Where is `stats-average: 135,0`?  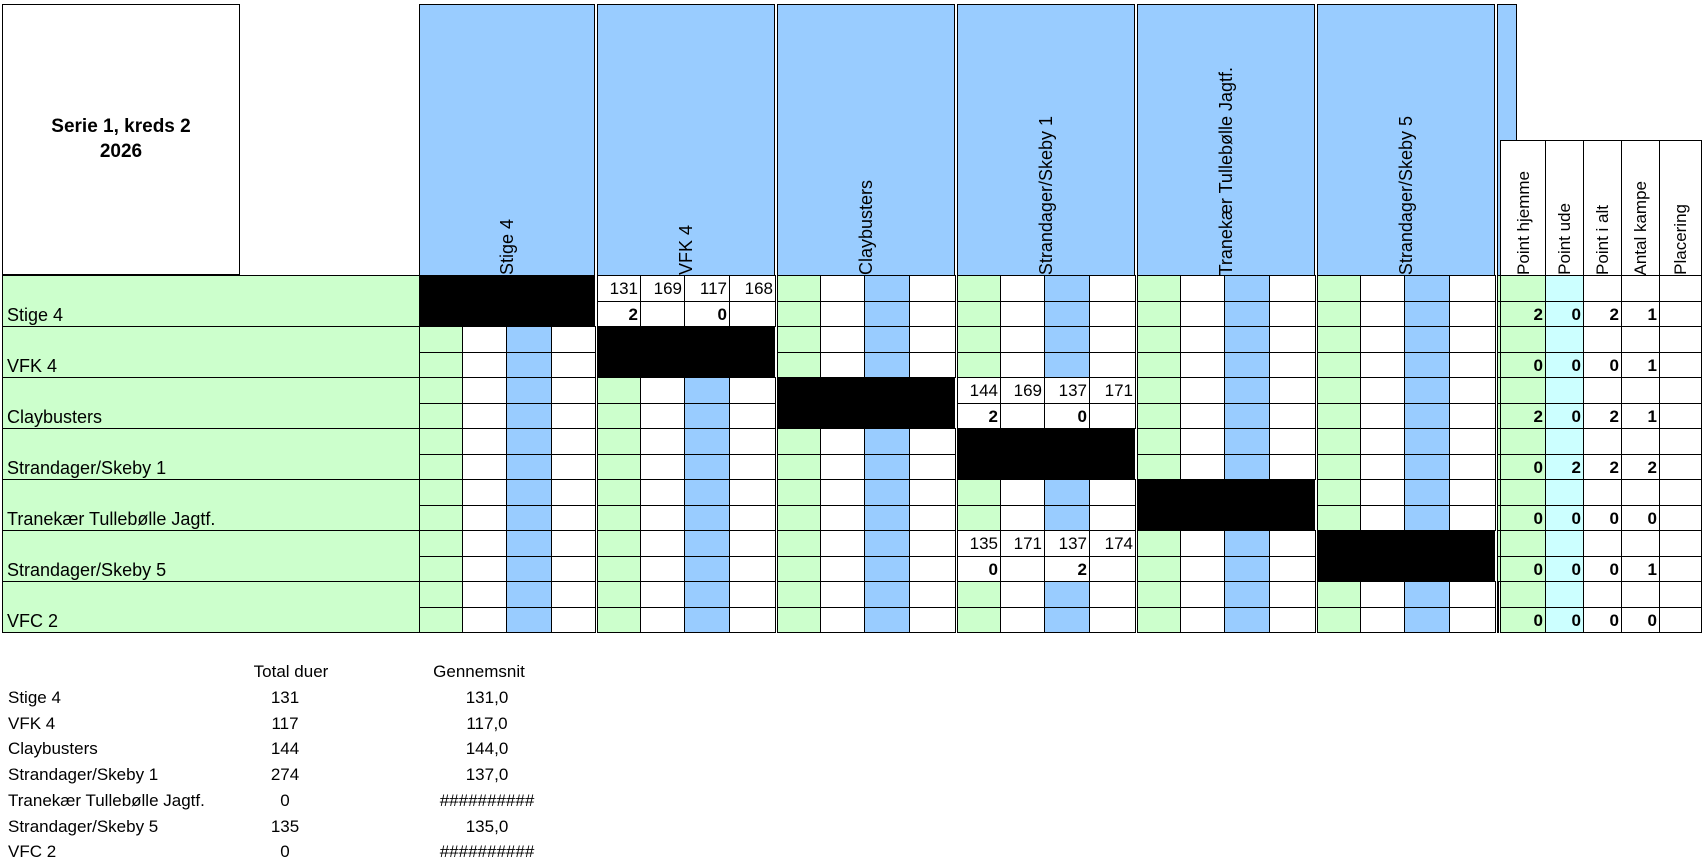 stats-average: 135,0 is located at coordinates (487, 826).